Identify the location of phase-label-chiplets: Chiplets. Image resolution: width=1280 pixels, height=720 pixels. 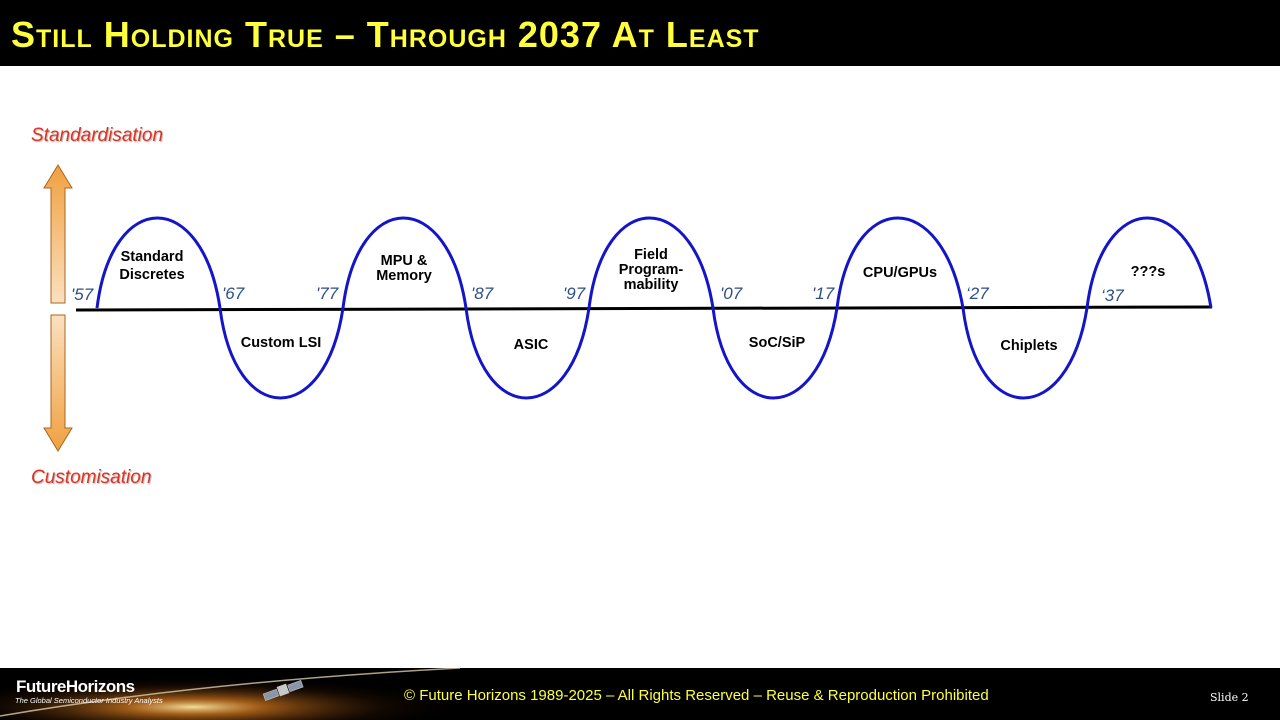
(1028, 346).